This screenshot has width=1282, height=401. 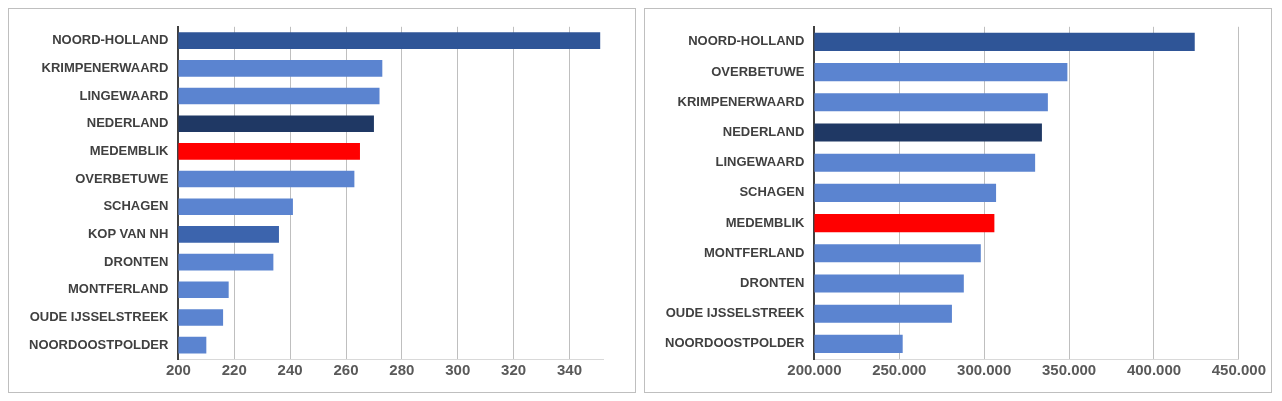 What do you see at coordinates (128, 233) in the screenshot?
I see `y-tick-label: KOP VAN NH` at bounding box center [128, 233].